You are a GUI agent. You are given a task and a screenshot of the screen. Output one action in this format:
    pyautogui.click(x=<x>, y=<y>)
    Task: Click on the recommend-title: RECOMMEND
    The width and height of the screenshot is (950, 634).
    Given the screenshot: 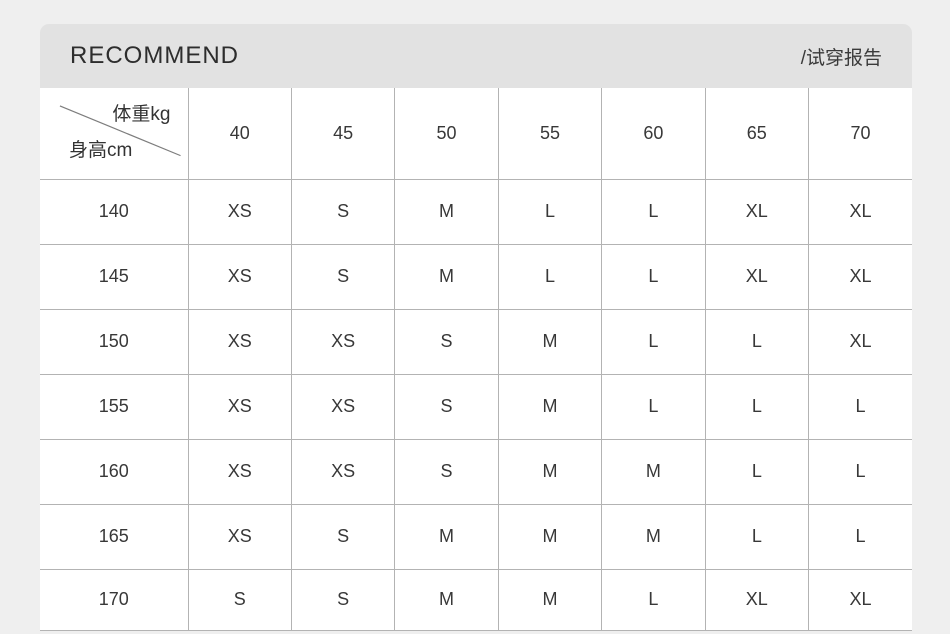 What is the action you would take?
    pyautogui.click(x=154, y=55)
    